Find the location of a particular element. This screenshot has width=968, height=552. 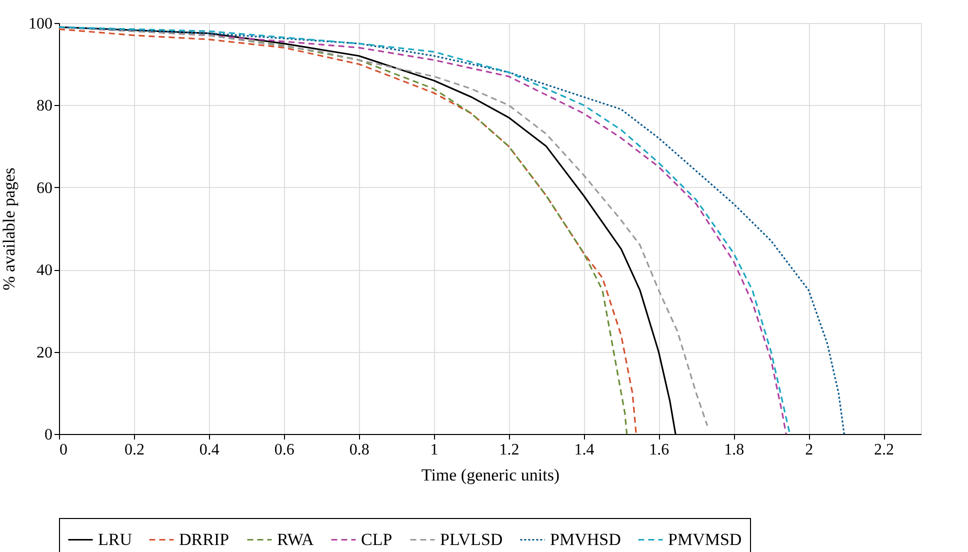

x-tick-label: 1.4 is located at coordinates (584, 450).